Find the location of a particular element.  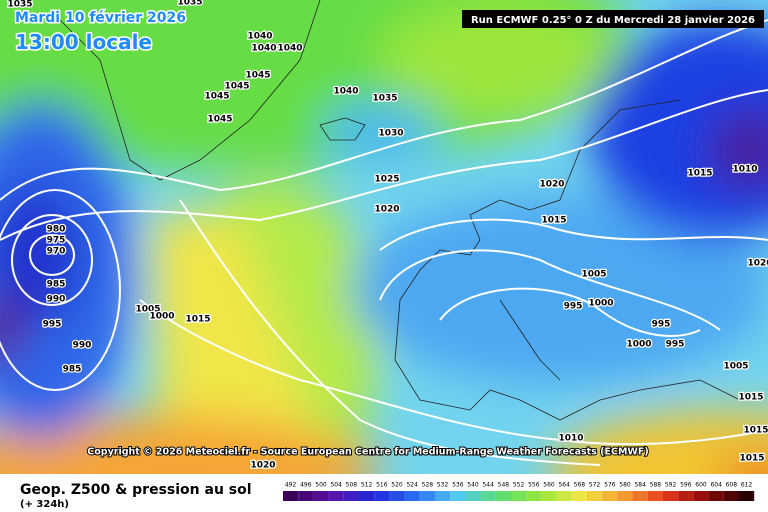

scale-label: 568 is located at coordinates (580, 485).